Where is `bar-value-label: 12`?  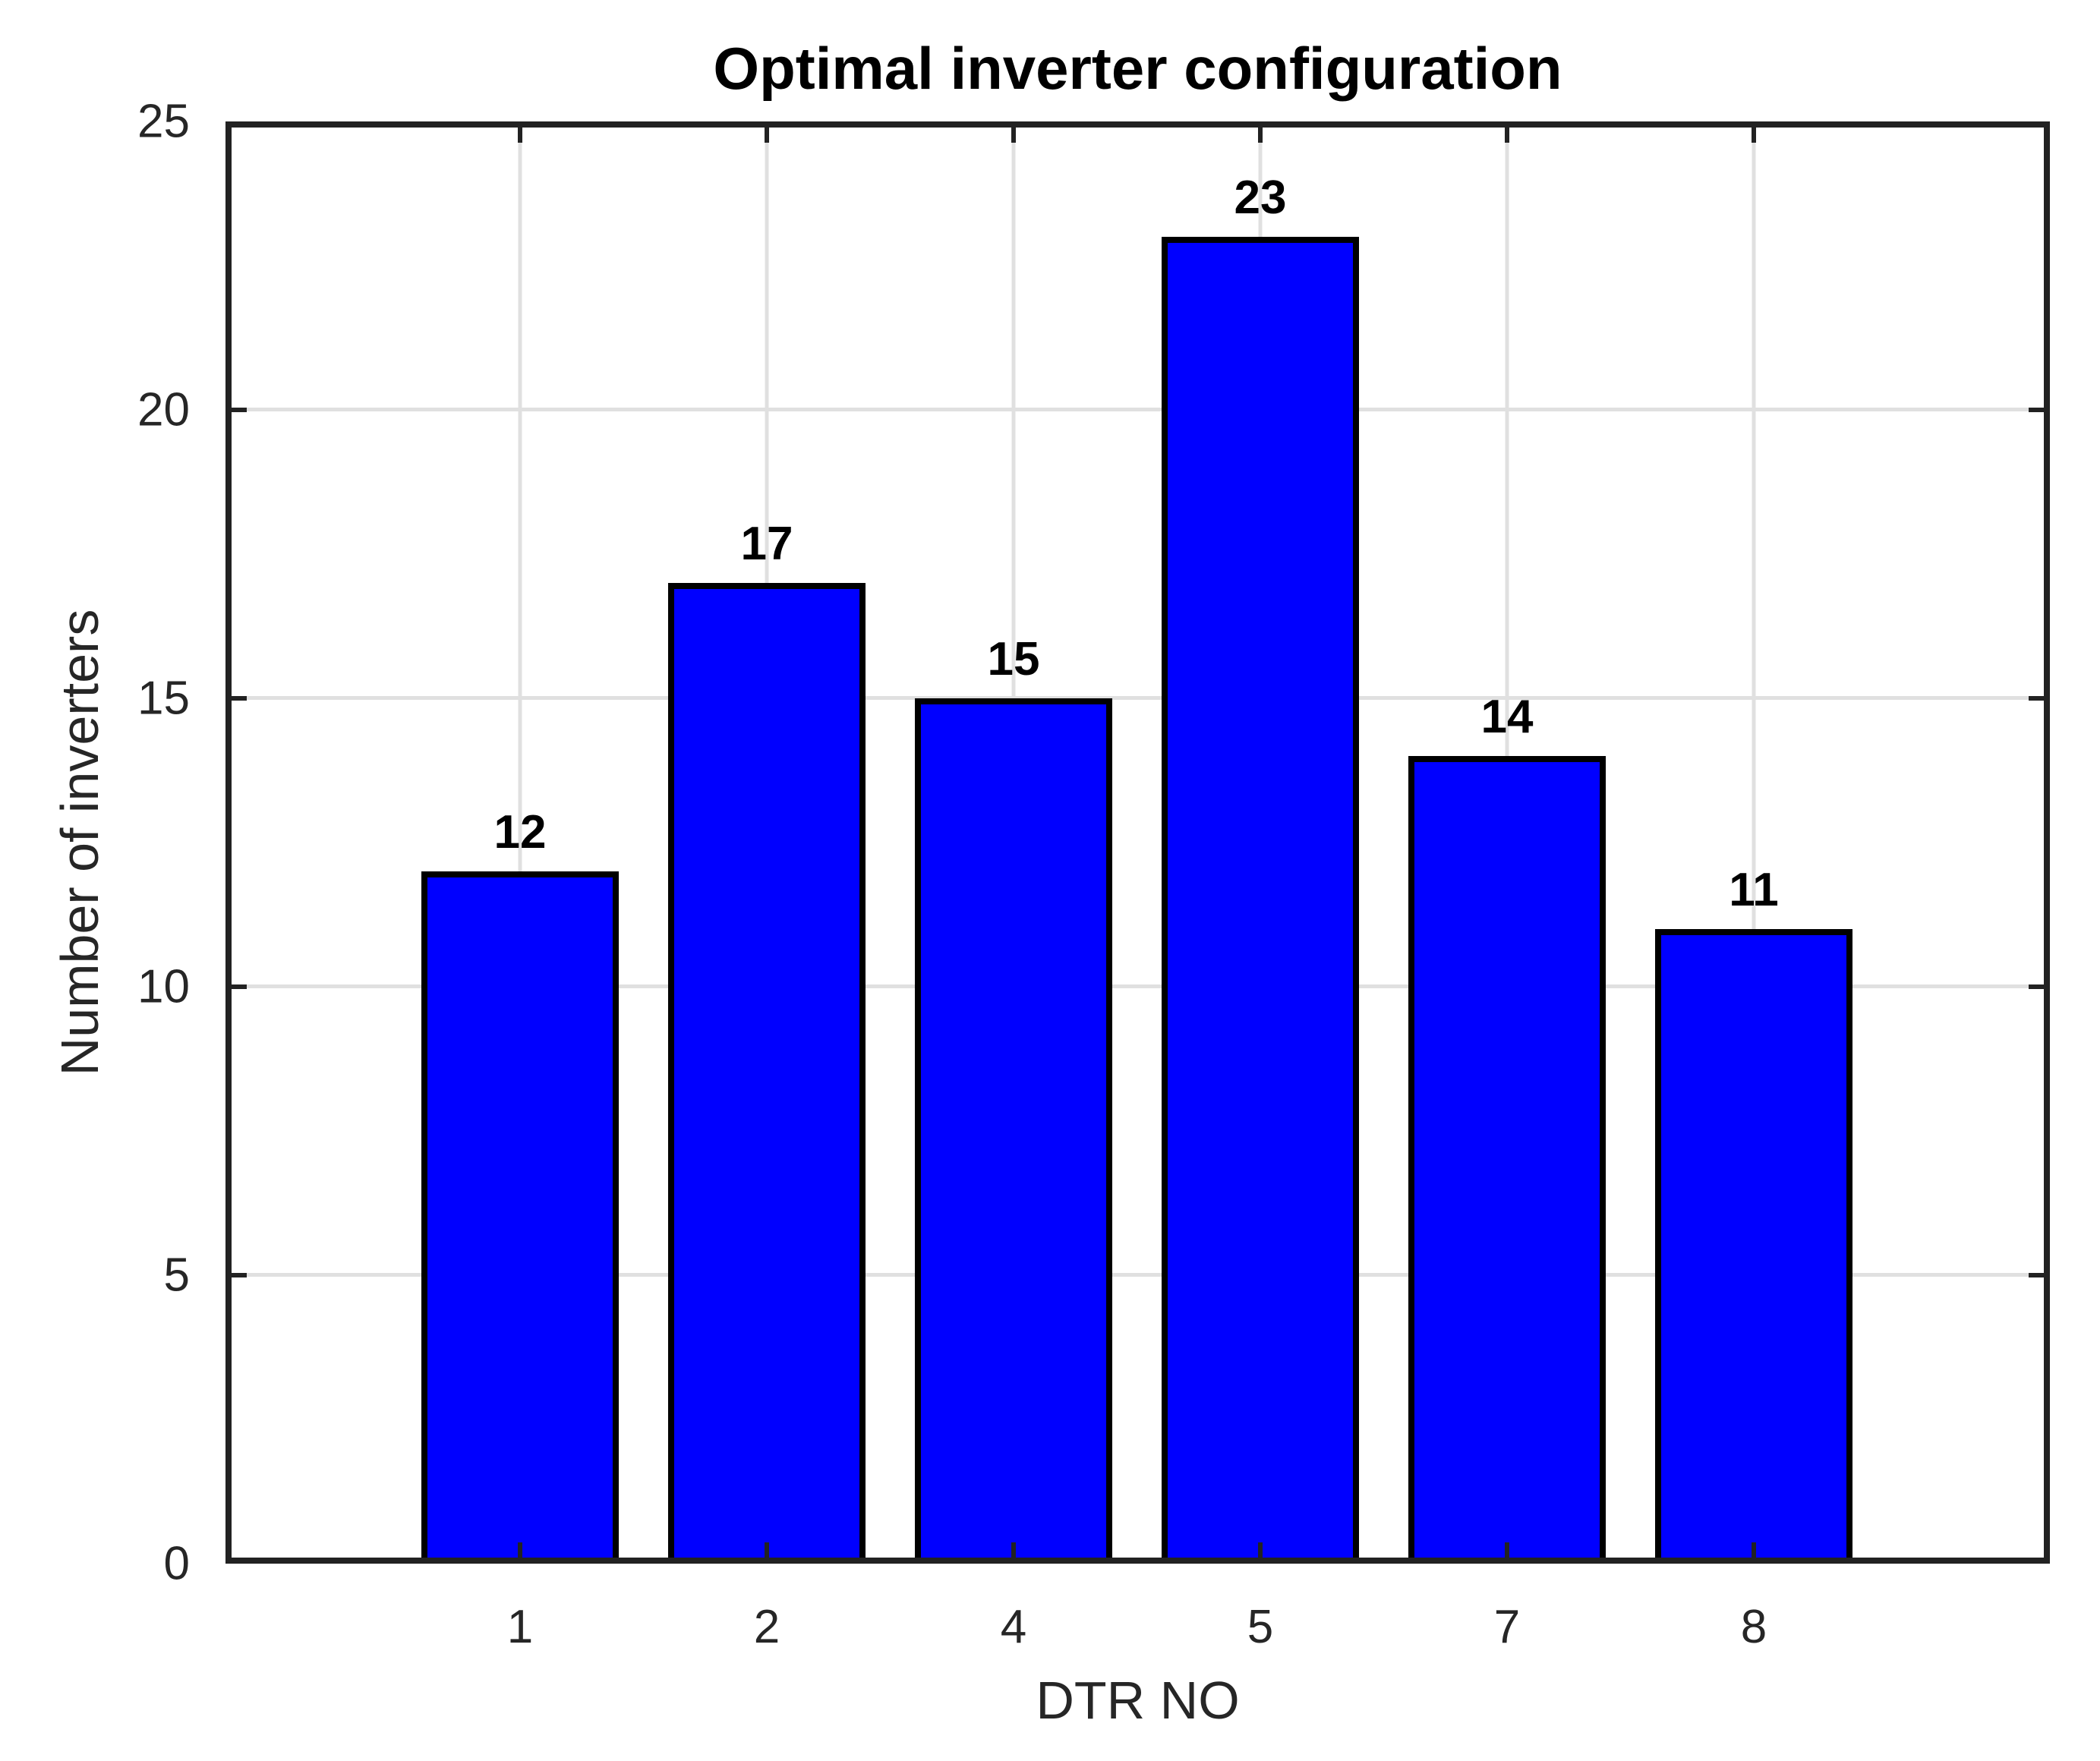
bar-value-label: 12 is located at coordinates (520, 832).